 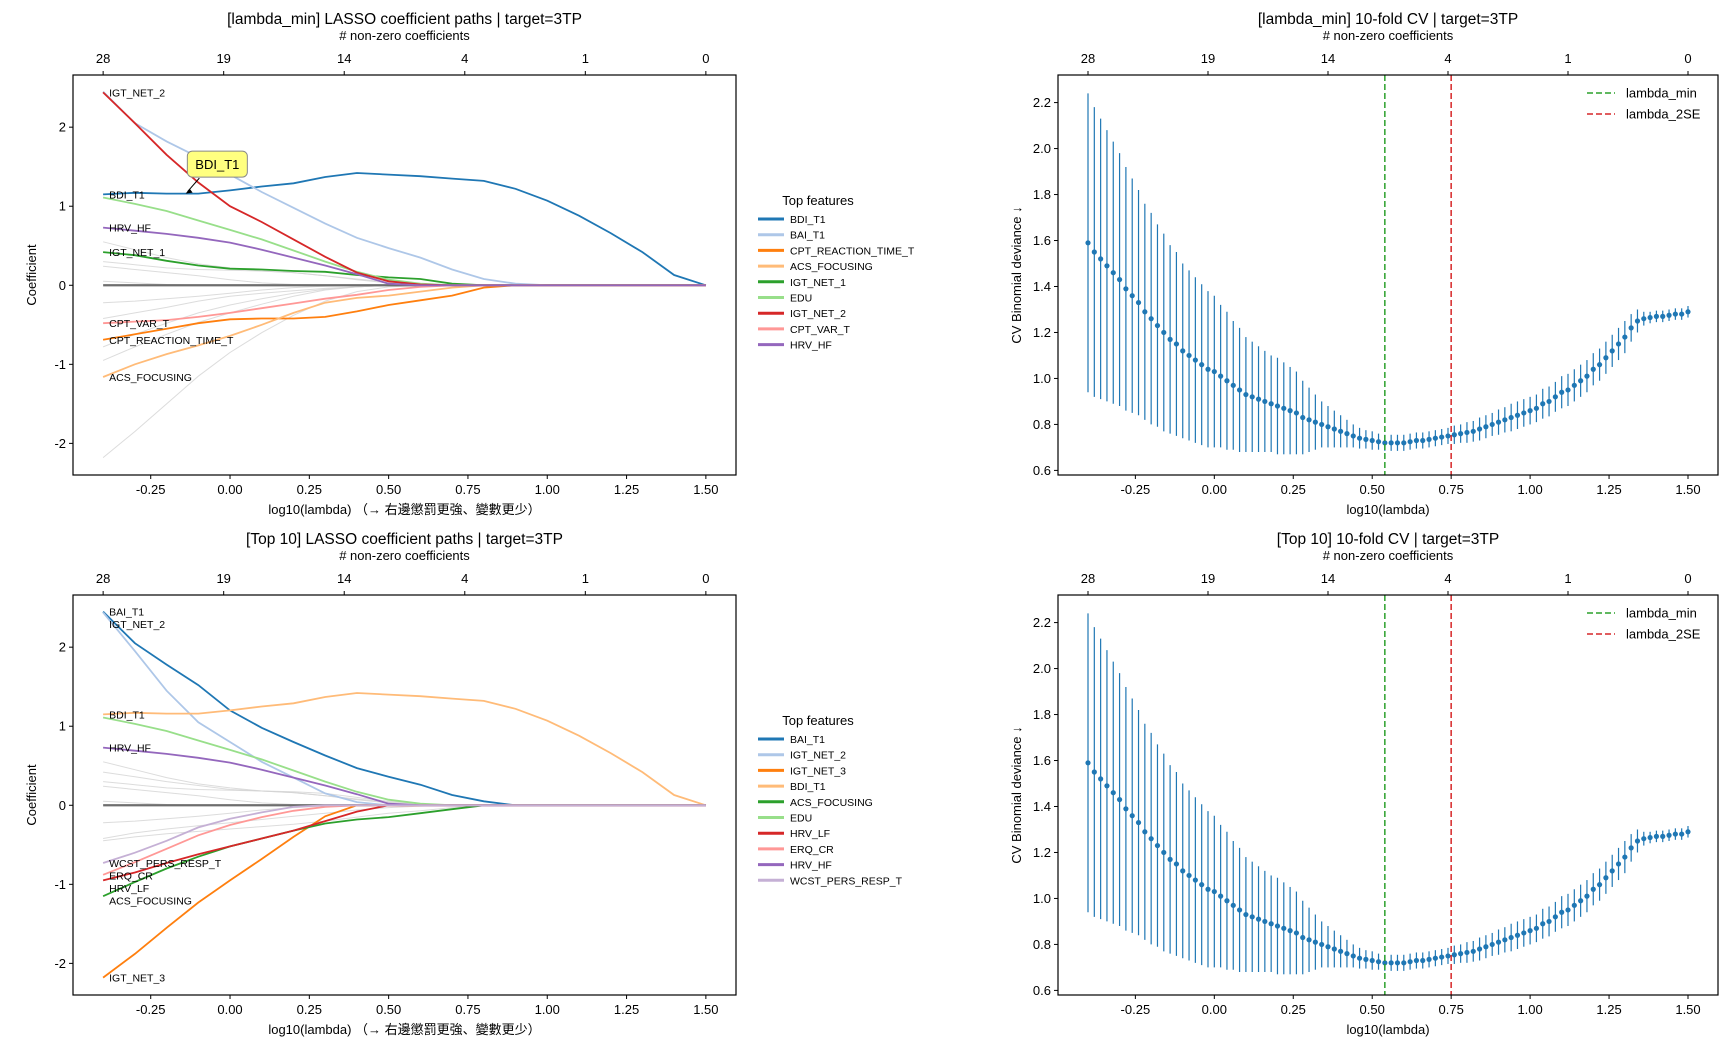 I want to click on y-axis-label: CV Binomial deviance ↓, so click(x=1016, y=794).